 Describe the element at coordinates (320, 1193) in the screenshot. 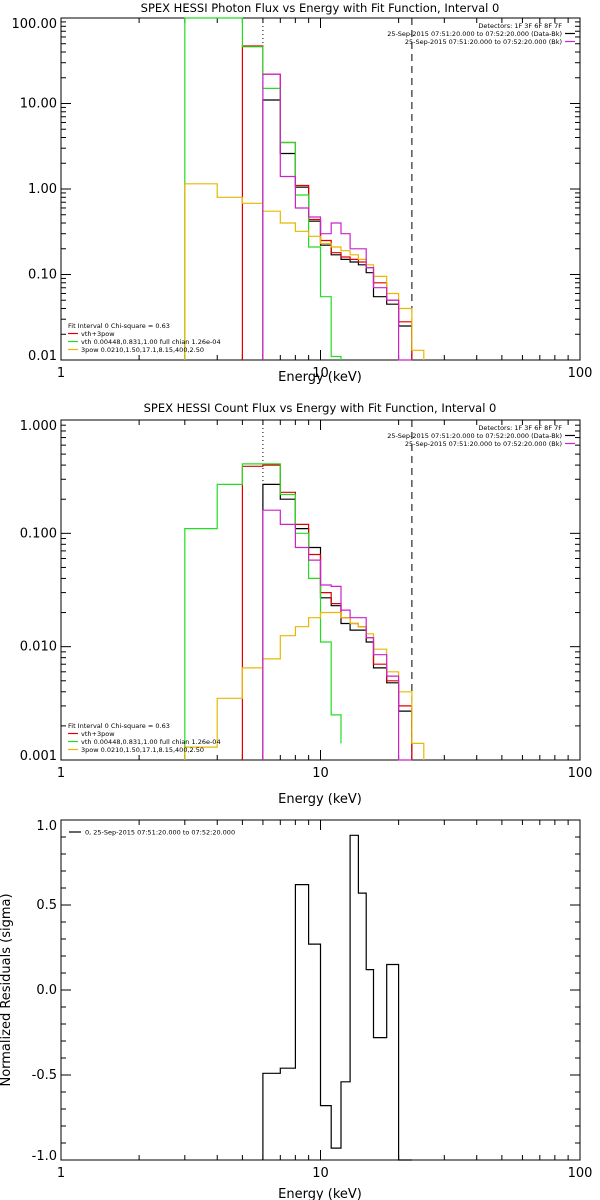

I see `residuals-xlabel: Energy (keV)` at that location.